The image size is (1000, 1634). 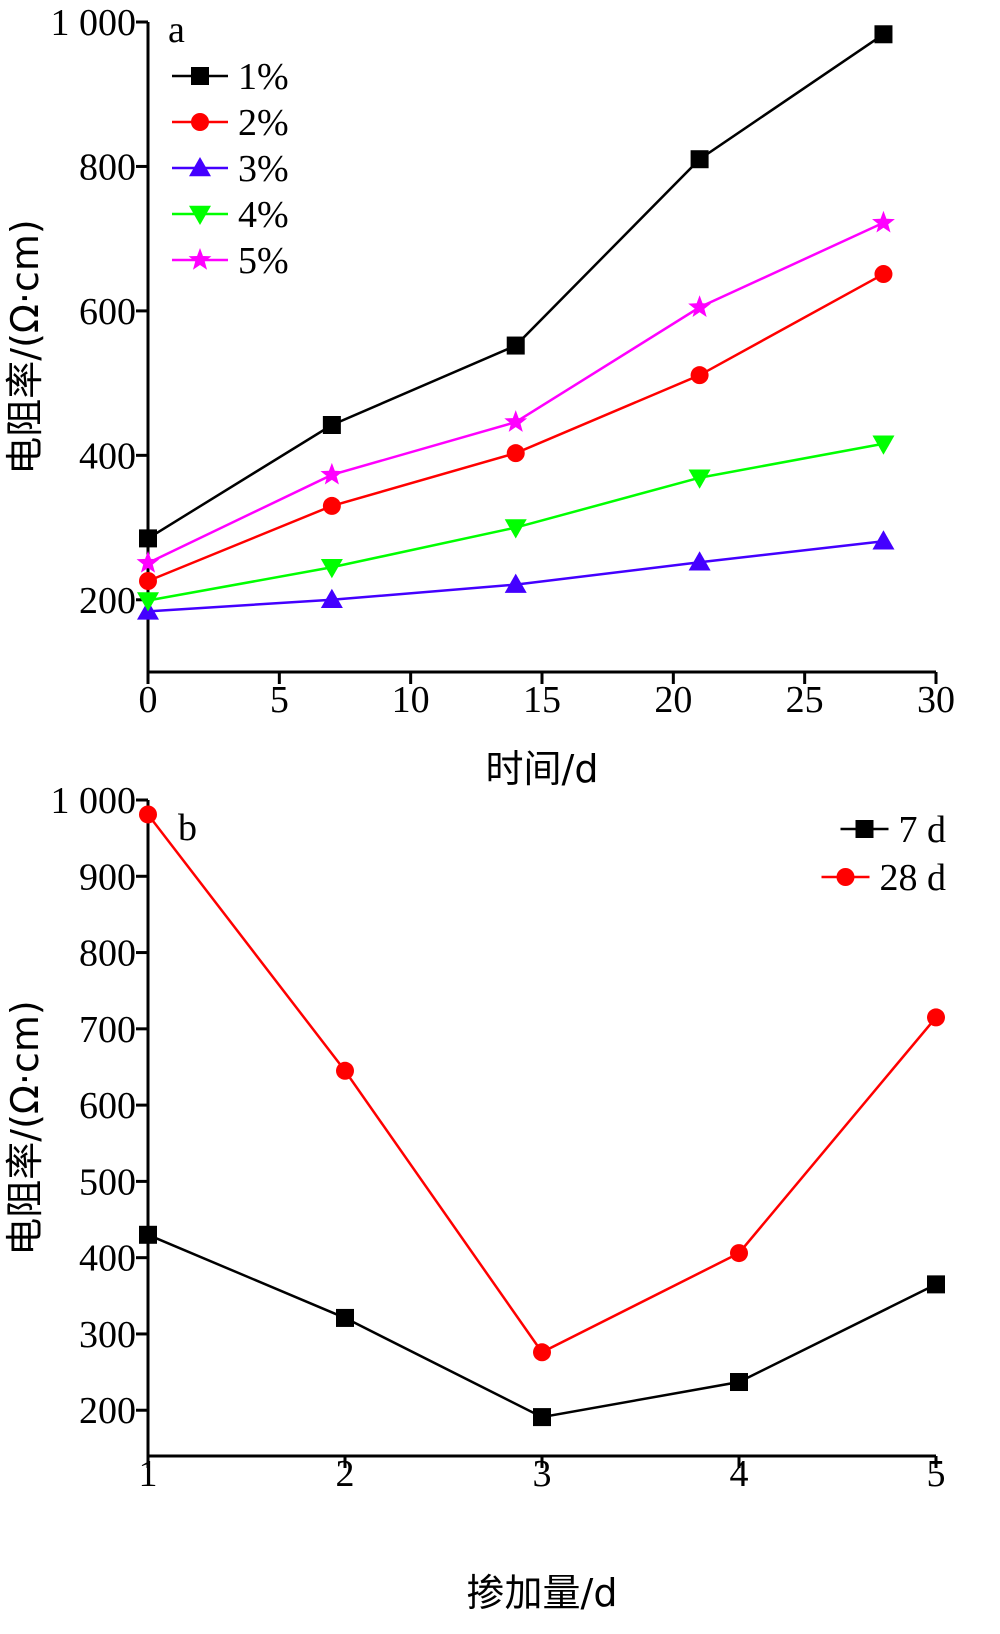 I want to click on x-tick-label: 20, so click(x=673, y=700).